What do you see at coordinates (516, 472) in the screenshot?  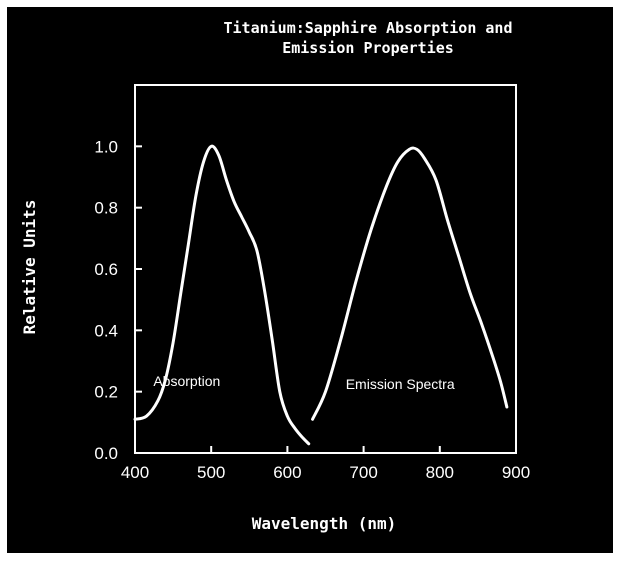 I see `x-tick-label: 900` at bounding box center [516, 472].